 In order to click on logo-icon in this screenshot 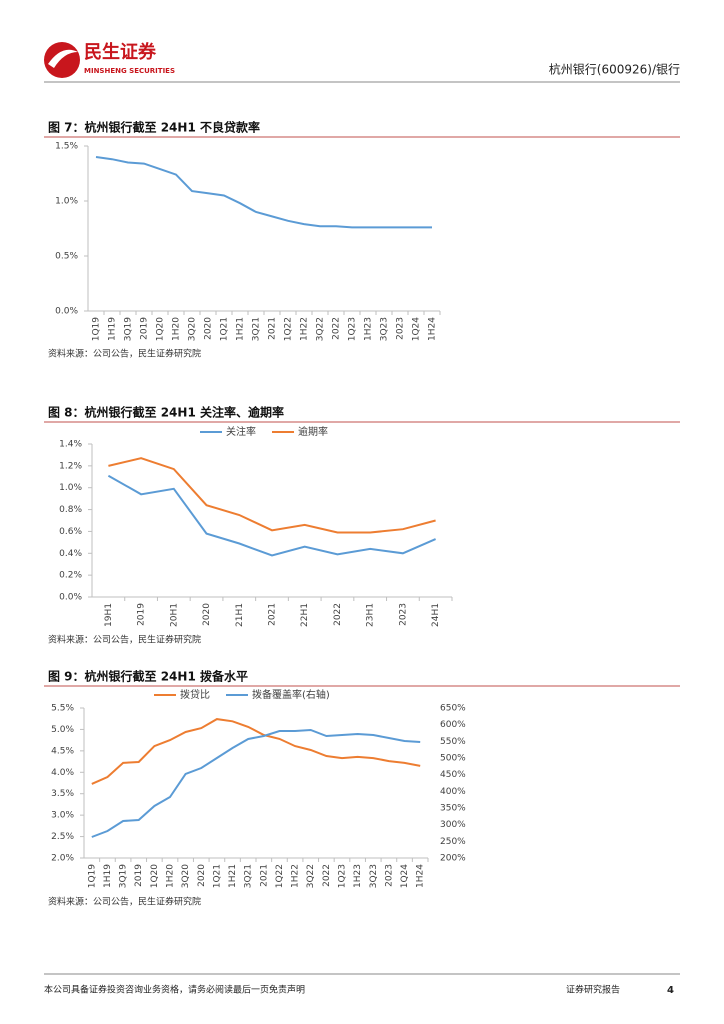, I will do `click(62, 60)`.